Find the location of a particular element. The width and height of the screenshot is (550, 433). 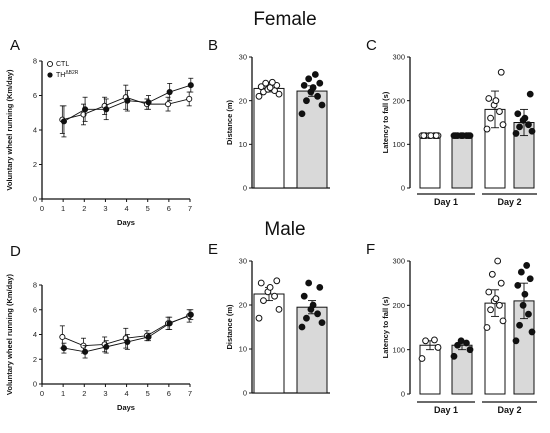

x-tick-label: 2 is located at coordinates (84, 208).